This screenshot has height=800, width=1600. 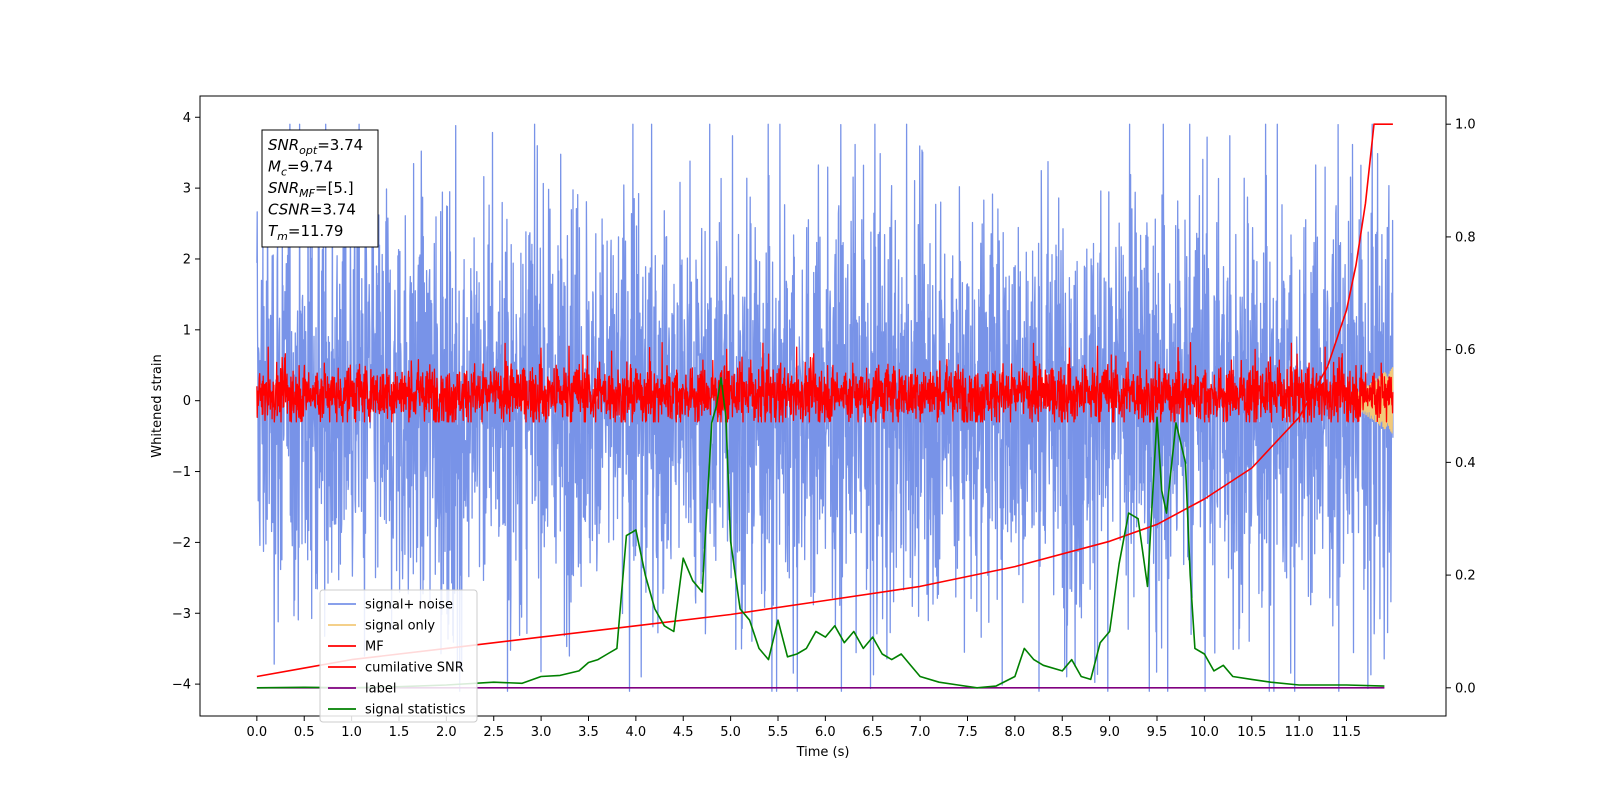 I want to click on x-tick-label: 3.5, so click(x=588, y=732).